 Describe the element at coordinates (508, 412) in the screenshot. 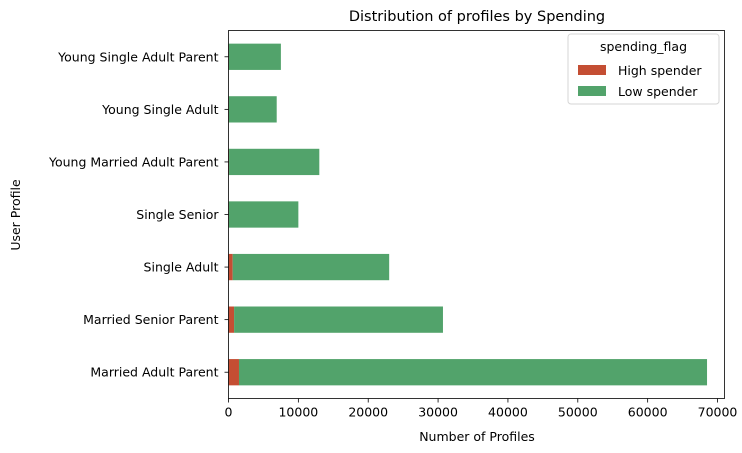

I see `x-tick-label: 40000` at that location.